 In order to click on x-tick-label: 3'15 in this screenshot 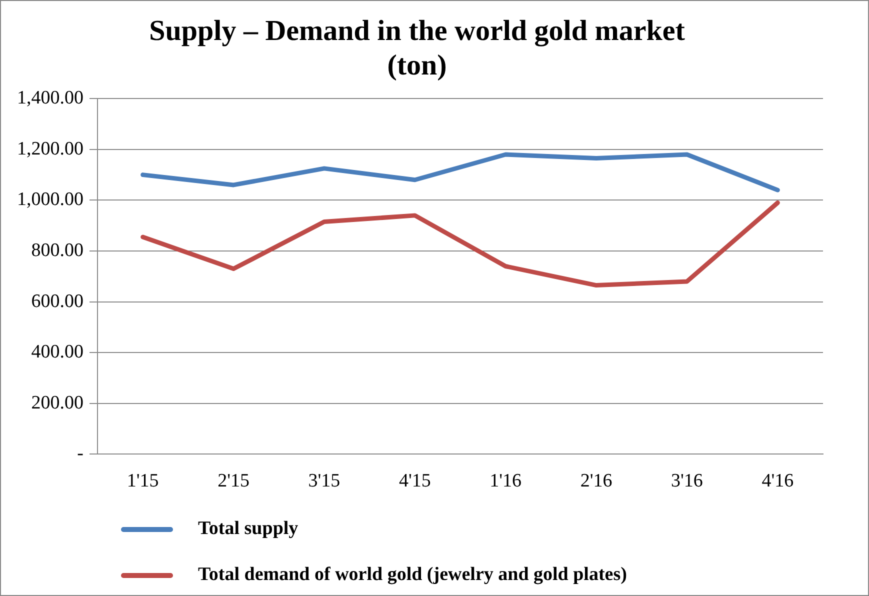, I will do `click(324, 481)`.